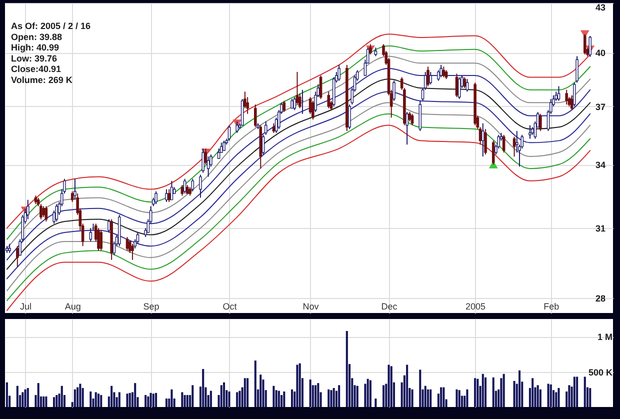 The width and height of the screenshot is (620, 419). Describe the element at coordinates (600, 165) in the screenshot. I see `y-tick-label: 34` at that location.